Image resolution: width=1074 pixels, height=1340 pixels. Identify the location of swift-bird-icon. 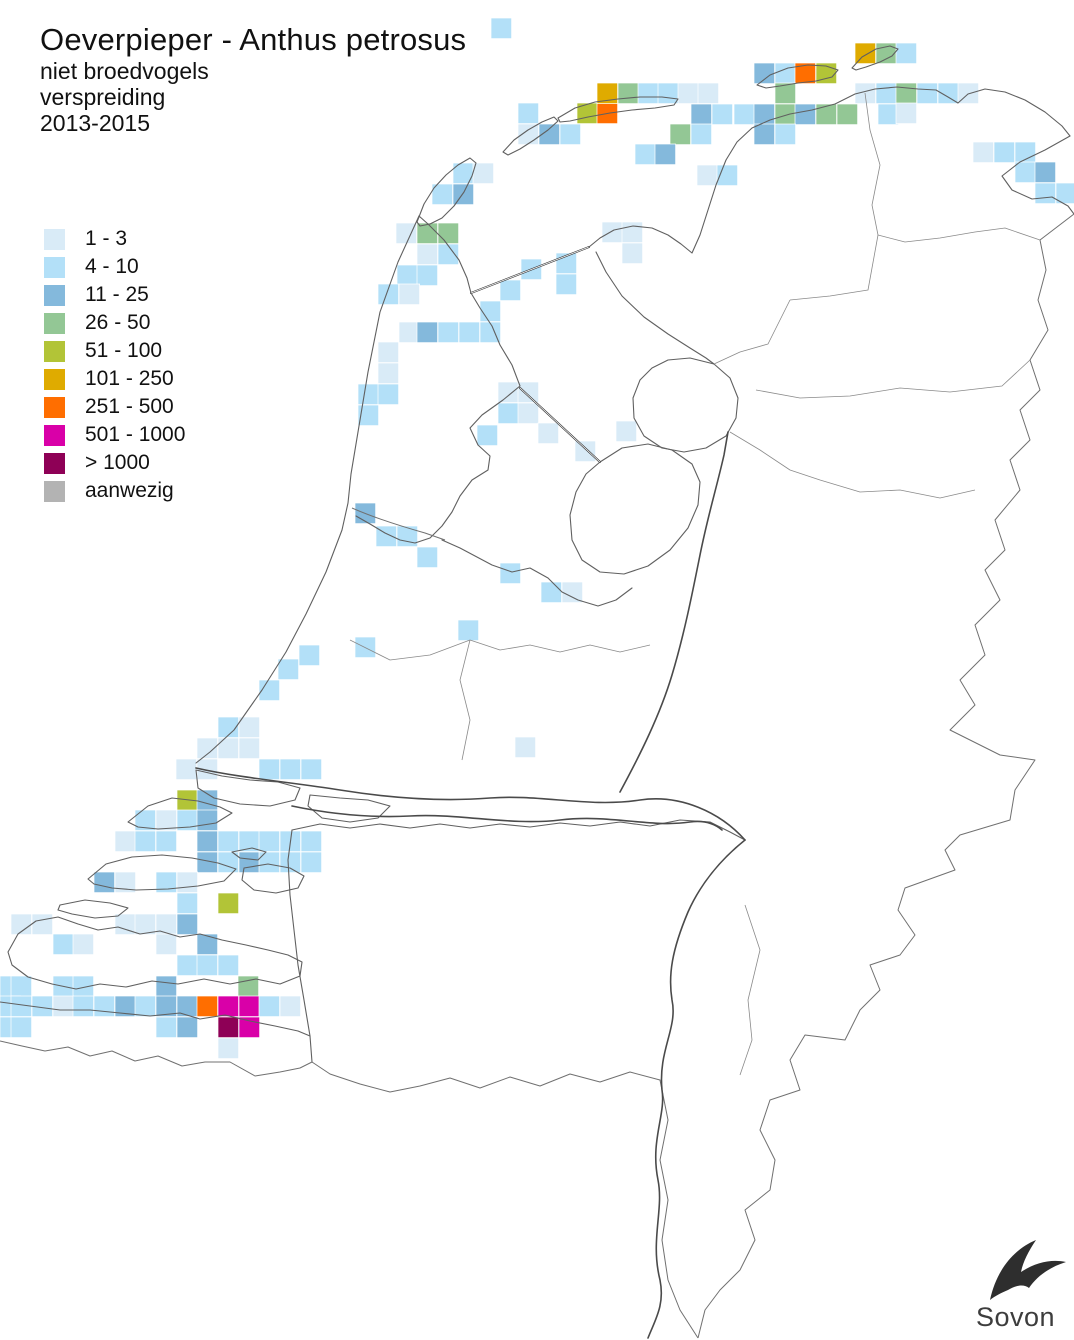
(1028, 1270).